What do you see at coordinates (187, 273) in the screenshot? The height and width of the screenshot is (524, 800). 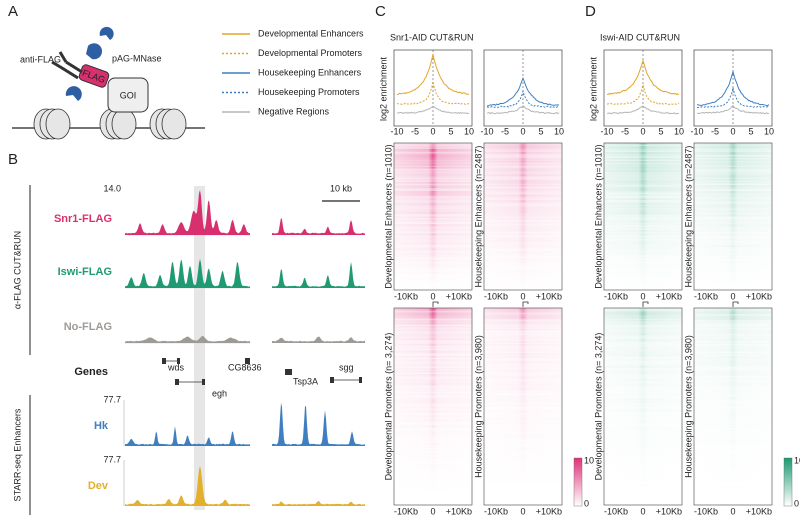 I see `signal-track` at bounding box center [187, 273].